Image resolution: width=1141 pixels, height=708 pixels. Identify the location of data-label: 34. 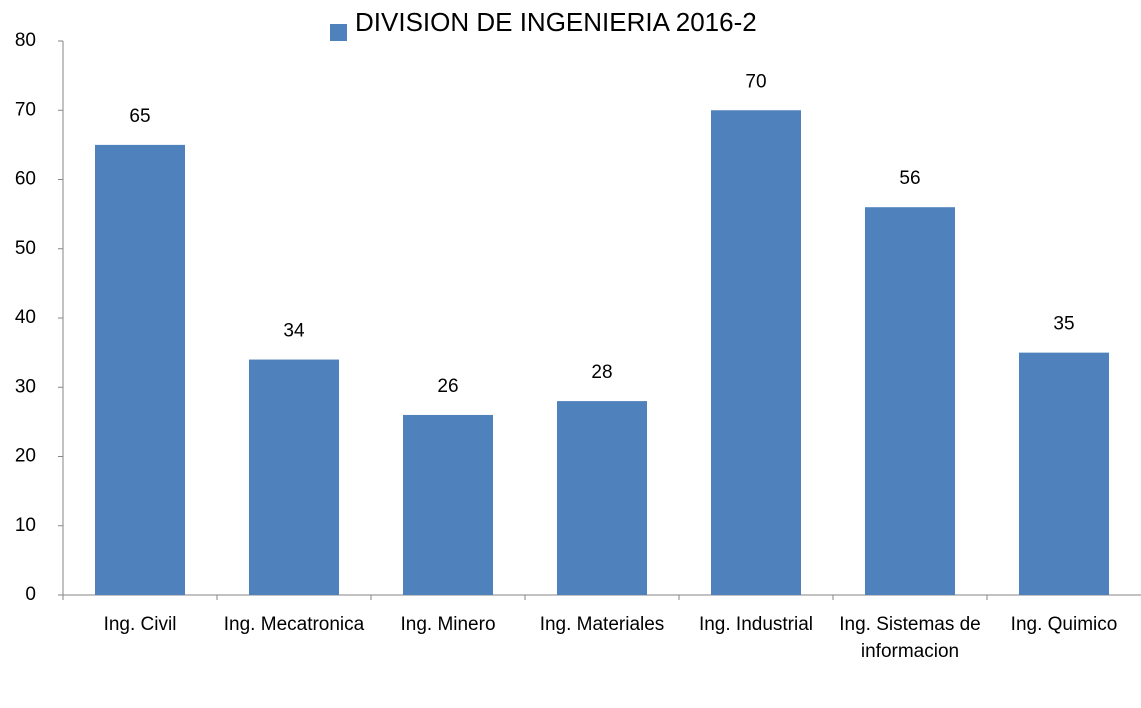
(294, 331).